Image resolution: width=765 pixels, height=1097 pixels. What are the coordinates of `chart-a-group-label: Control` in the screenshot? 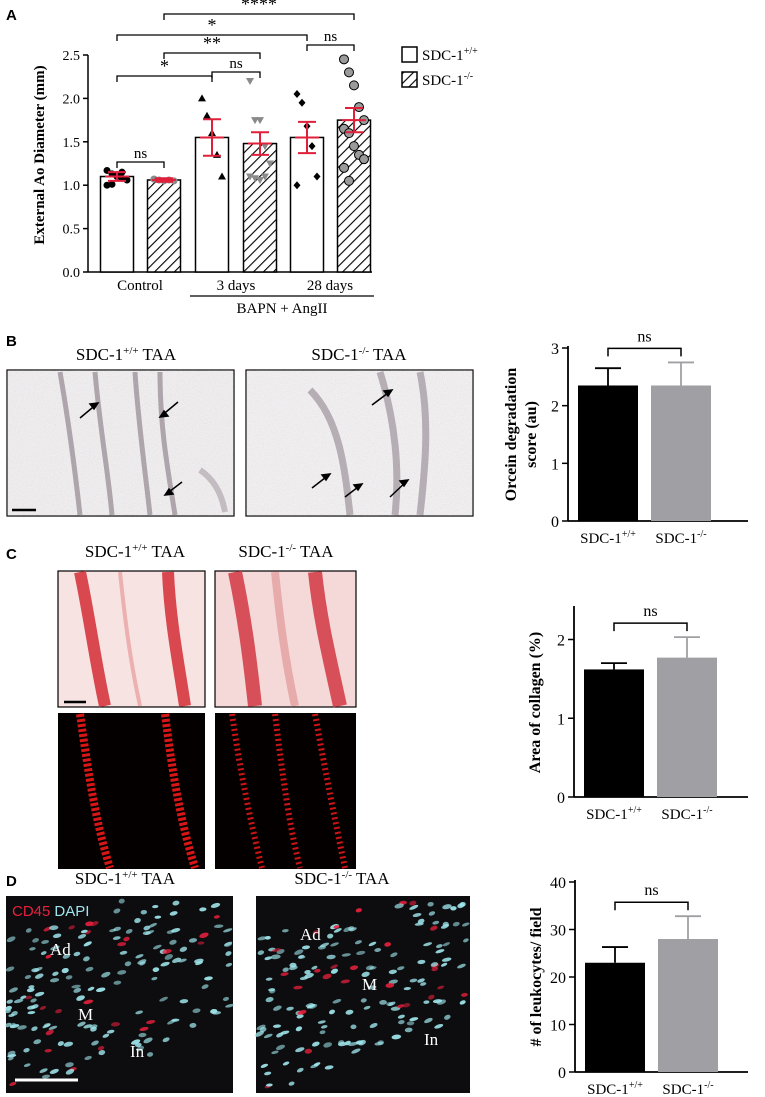 It's located at (140, 286).